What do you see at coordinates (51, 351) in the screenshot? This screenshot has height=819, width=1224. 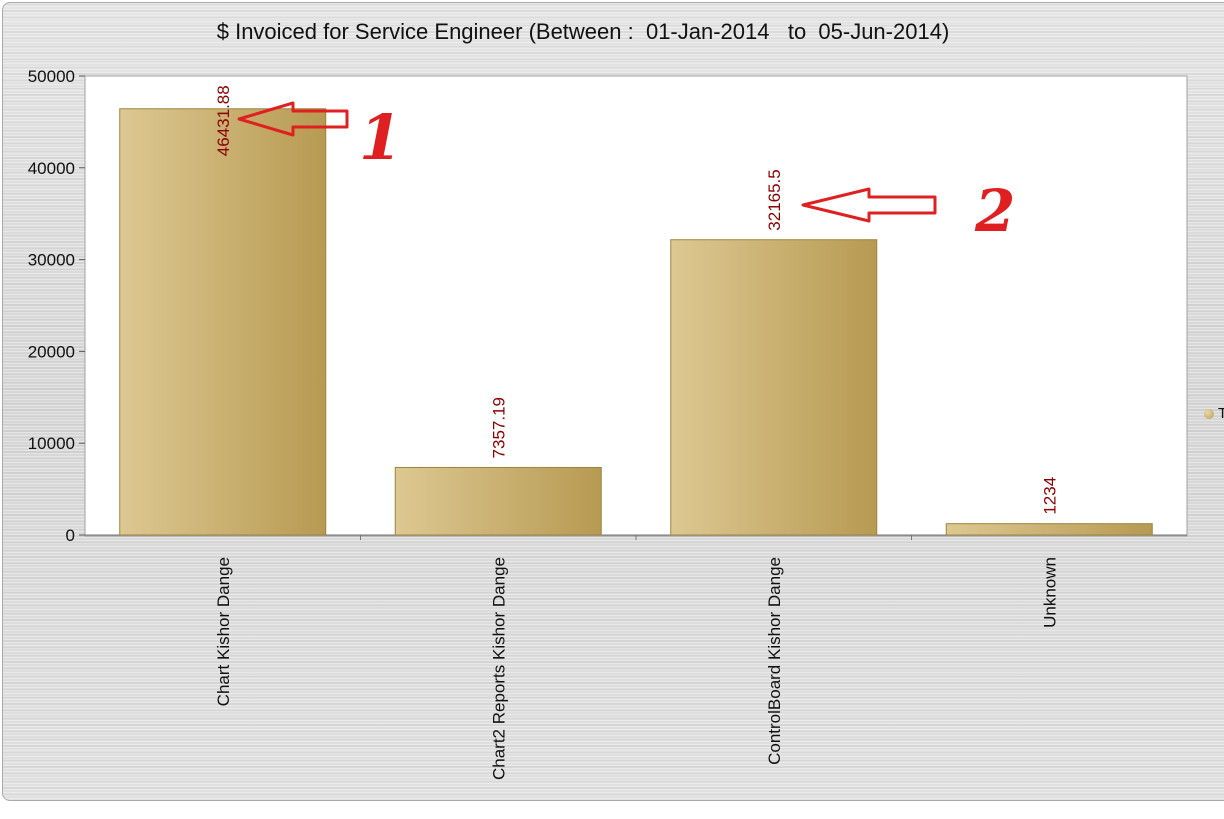 I see `y-tick-label: 20000` at bounding box center [51, 351].